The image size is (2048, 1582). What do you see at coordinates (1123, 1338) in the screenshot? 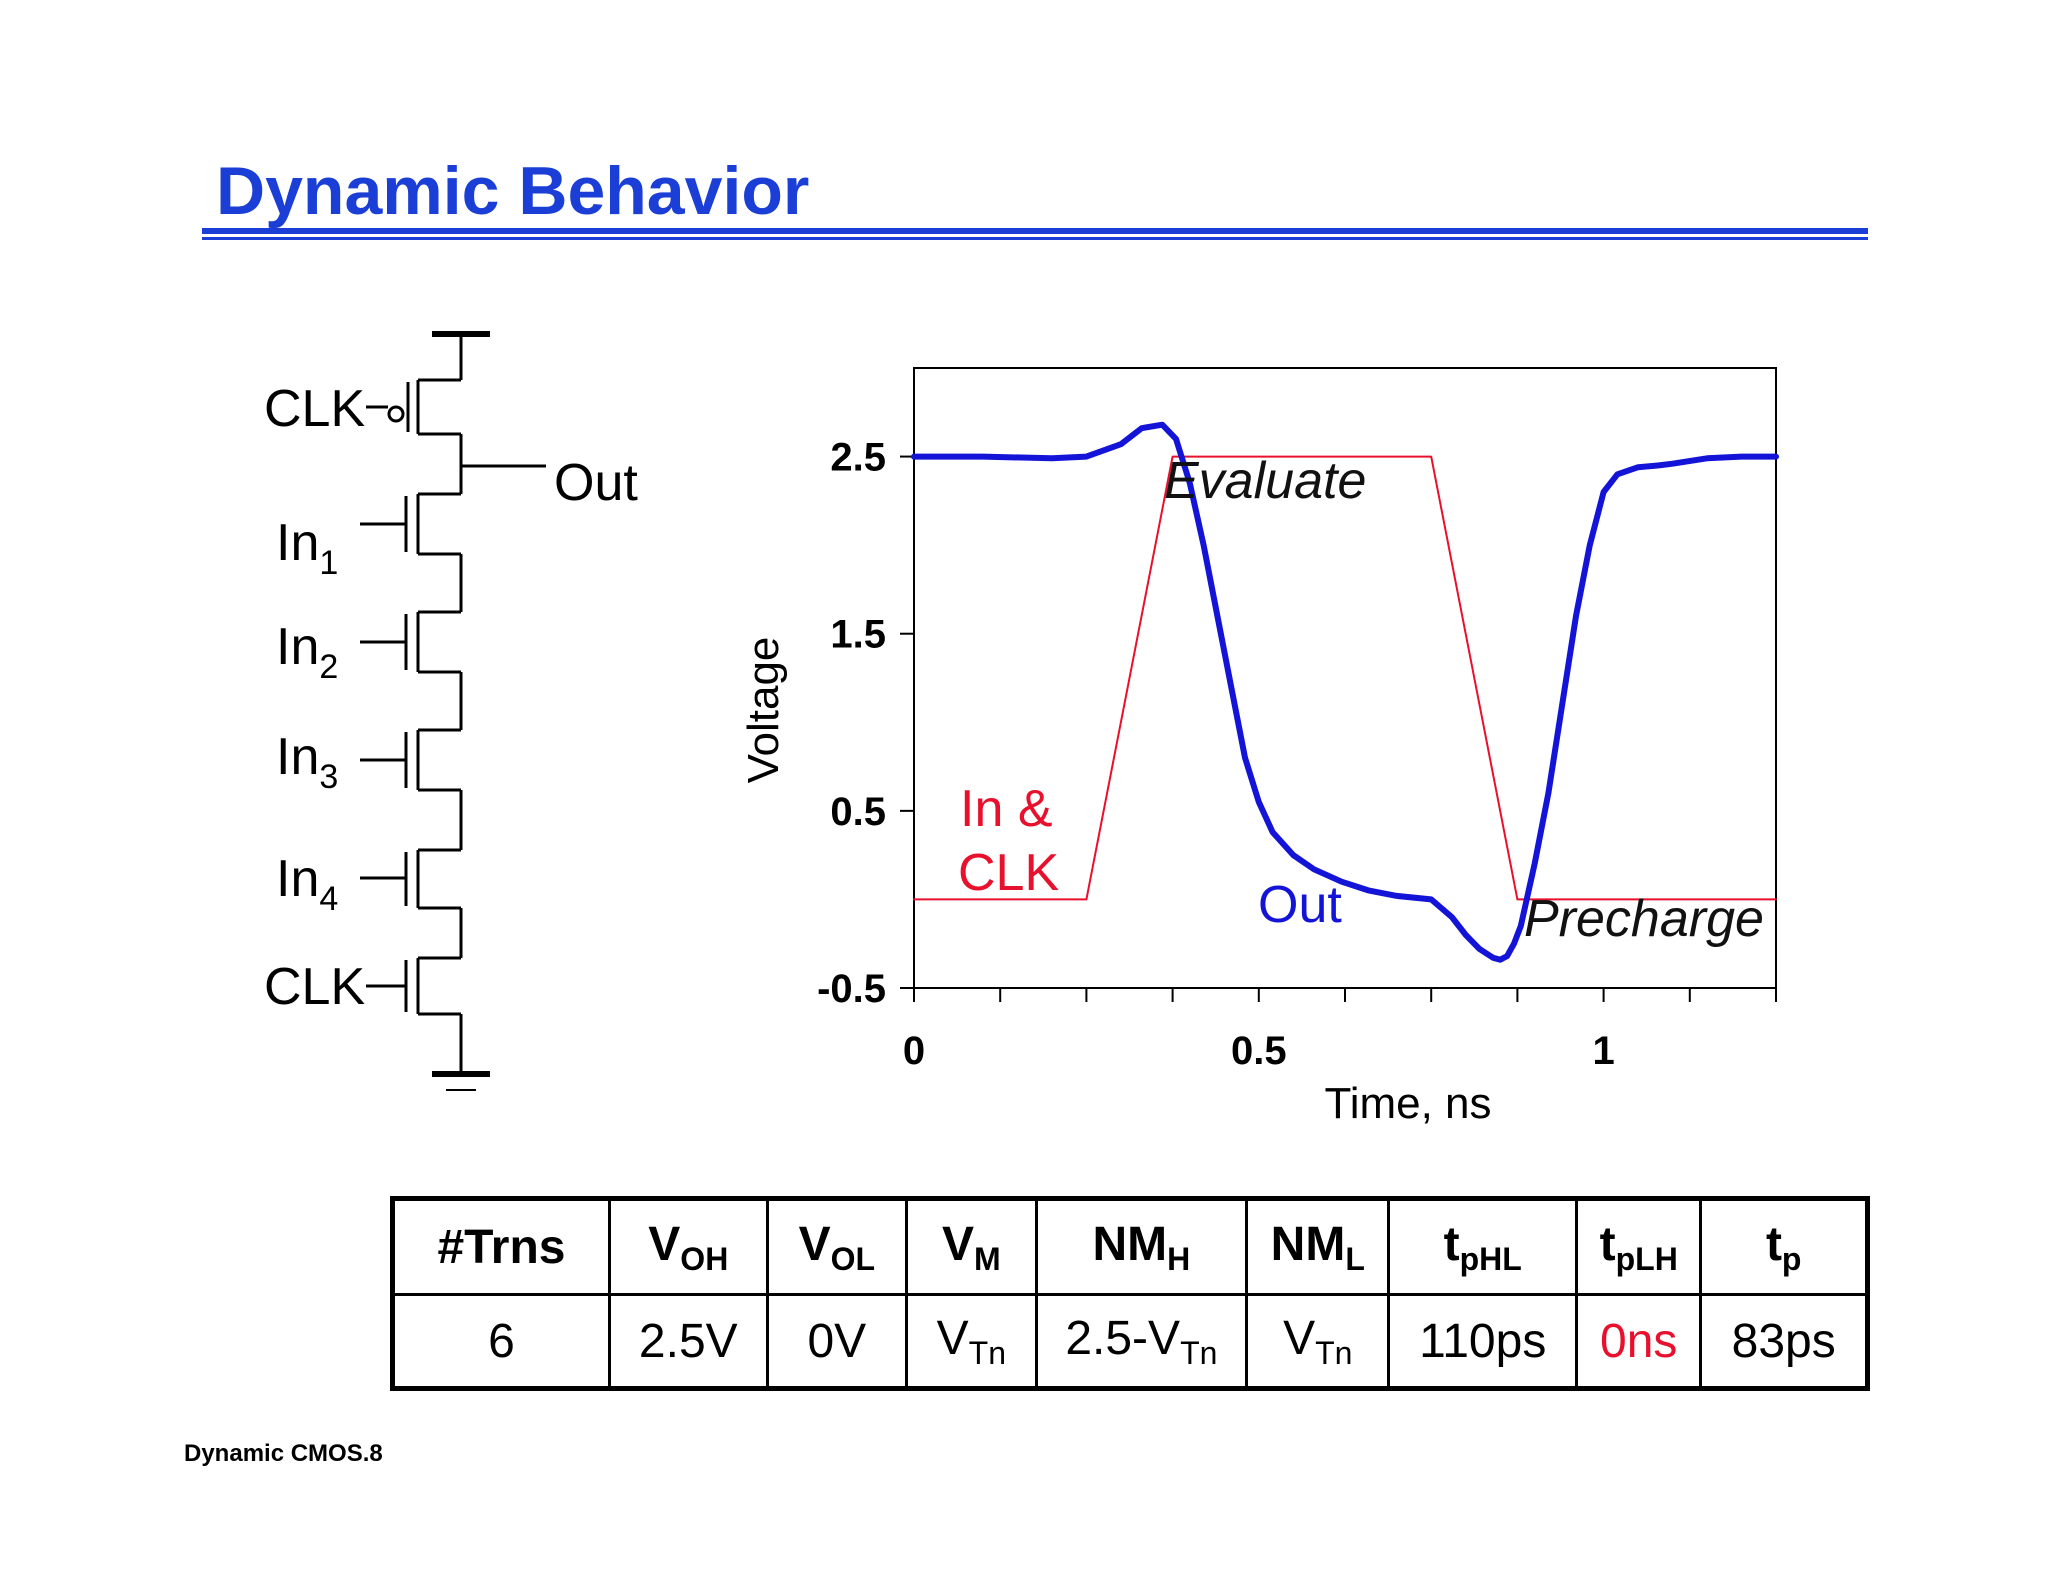
I see `cell-text: 2.5-V` at bounding box center [1123, 1338].